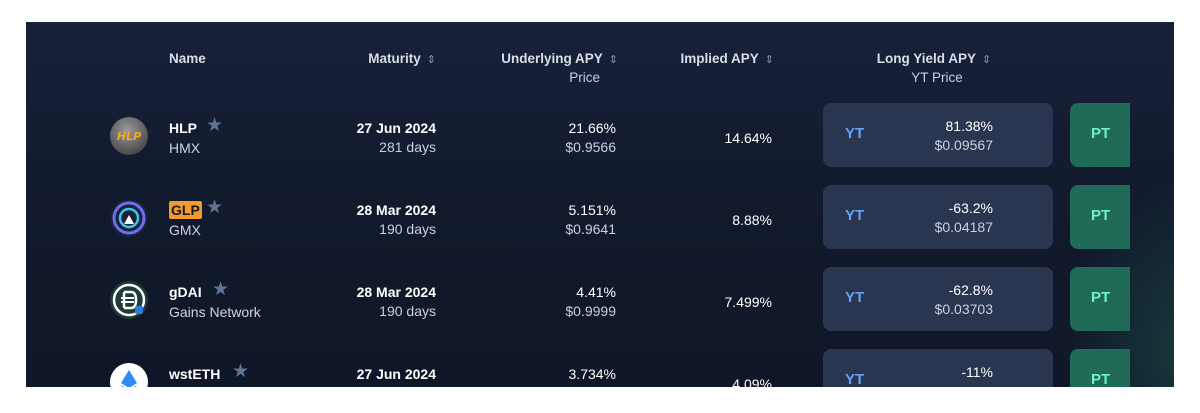 The height and width of the screenshot is (413, 1200). I want to click on gmx-logo-graphic, so click(129, 218).